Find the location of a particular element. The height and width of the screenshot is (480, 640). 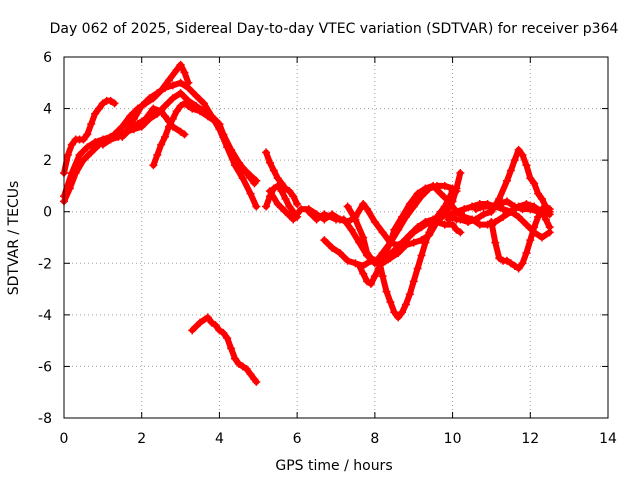

x-tick-label: 6 is located at coordinates (297, 439).